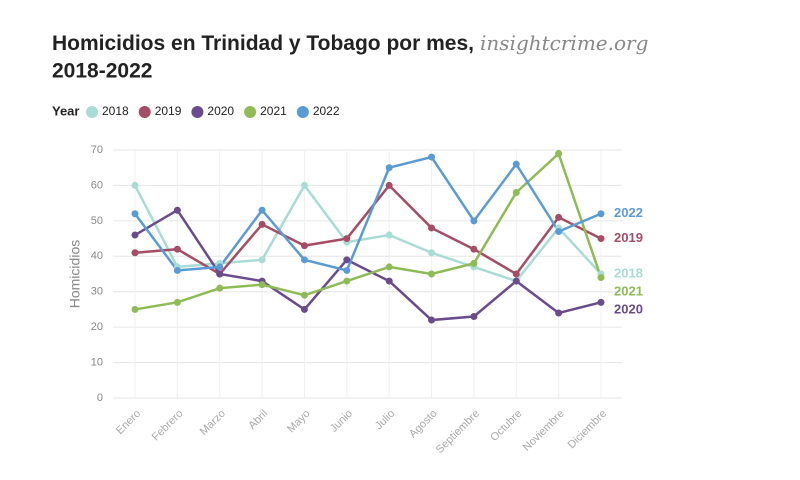 Image resolution: width=800 pixels, height=480 pixels. I want to click on legend-label: 2019, so click(168, 111).